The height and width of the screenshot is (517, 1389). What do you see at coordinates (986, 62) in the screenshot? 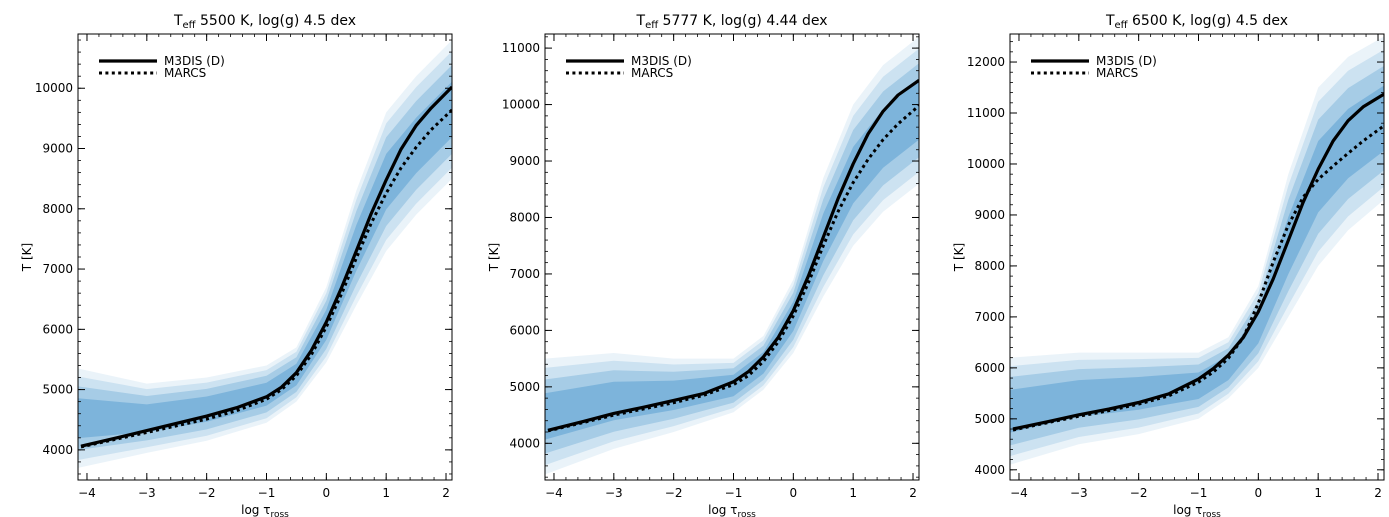
I see `y-tick-label: 12000` at bounding box center [986, 62].